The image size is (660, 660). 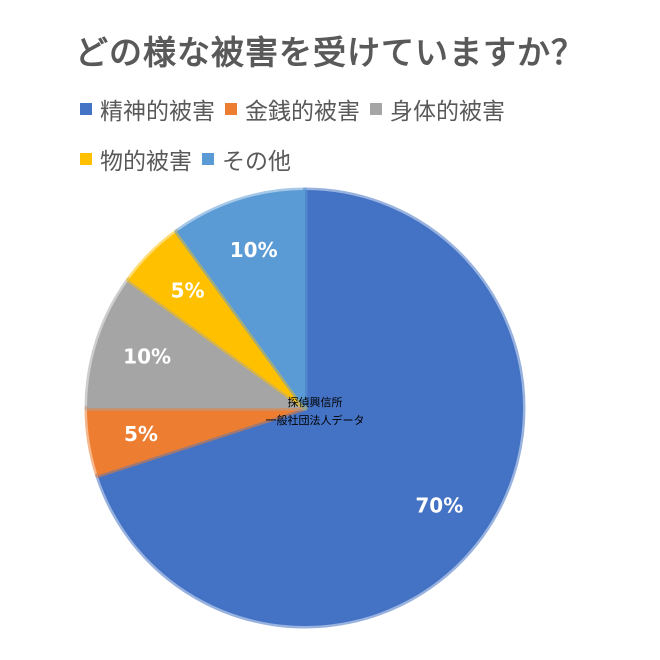 I want to click on legend-item-mental: 精神的被害, so click(x=147, y=109).